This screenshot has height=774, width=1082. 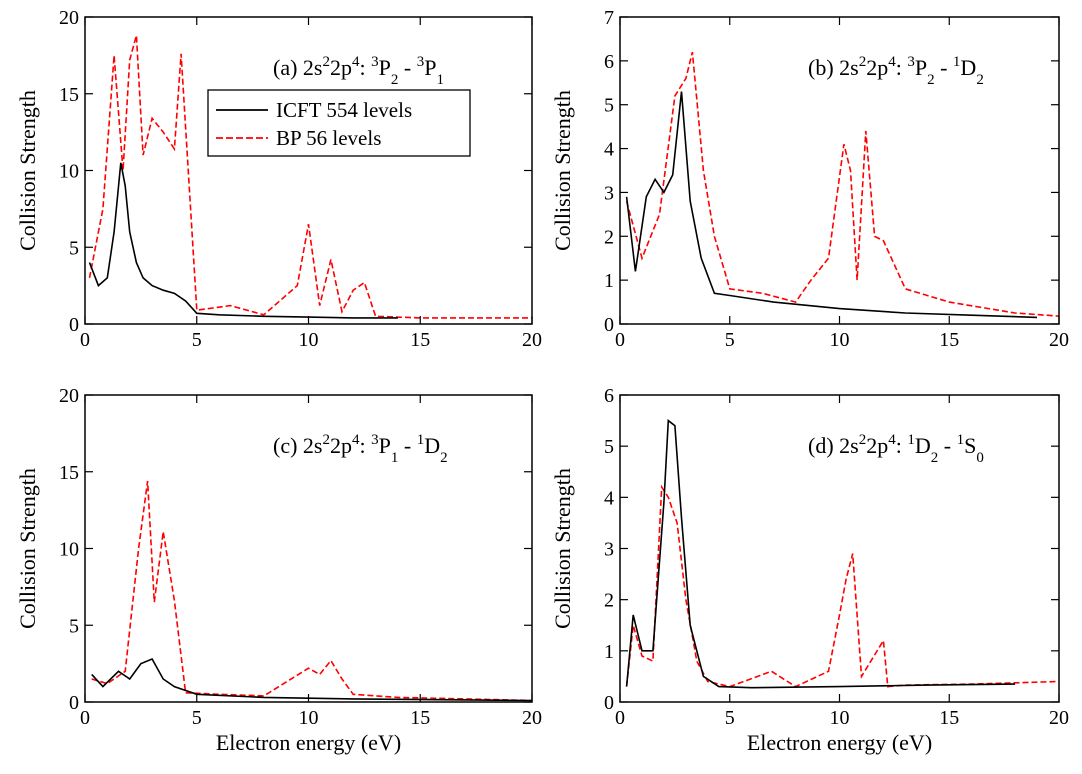 I want to click on legend-label: BP 56 levels, so click(x=328, y=138).